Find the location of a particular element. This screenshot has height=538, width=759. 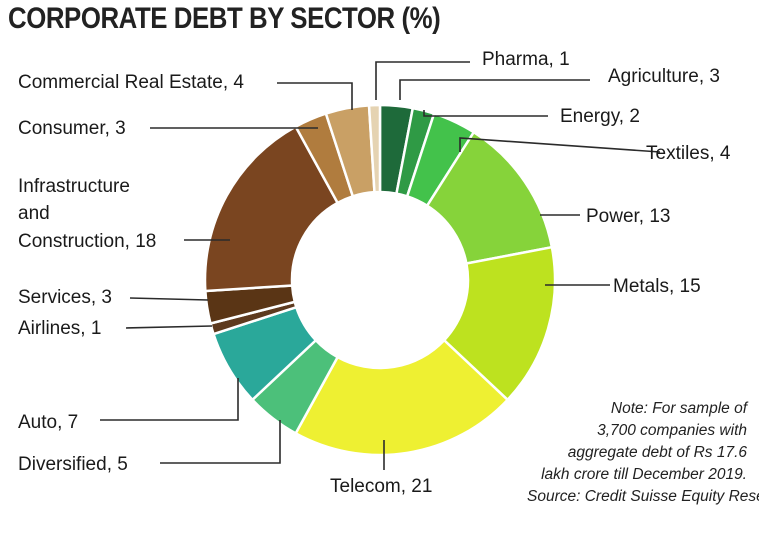

leader-auto is located at coordinates (169, 399).